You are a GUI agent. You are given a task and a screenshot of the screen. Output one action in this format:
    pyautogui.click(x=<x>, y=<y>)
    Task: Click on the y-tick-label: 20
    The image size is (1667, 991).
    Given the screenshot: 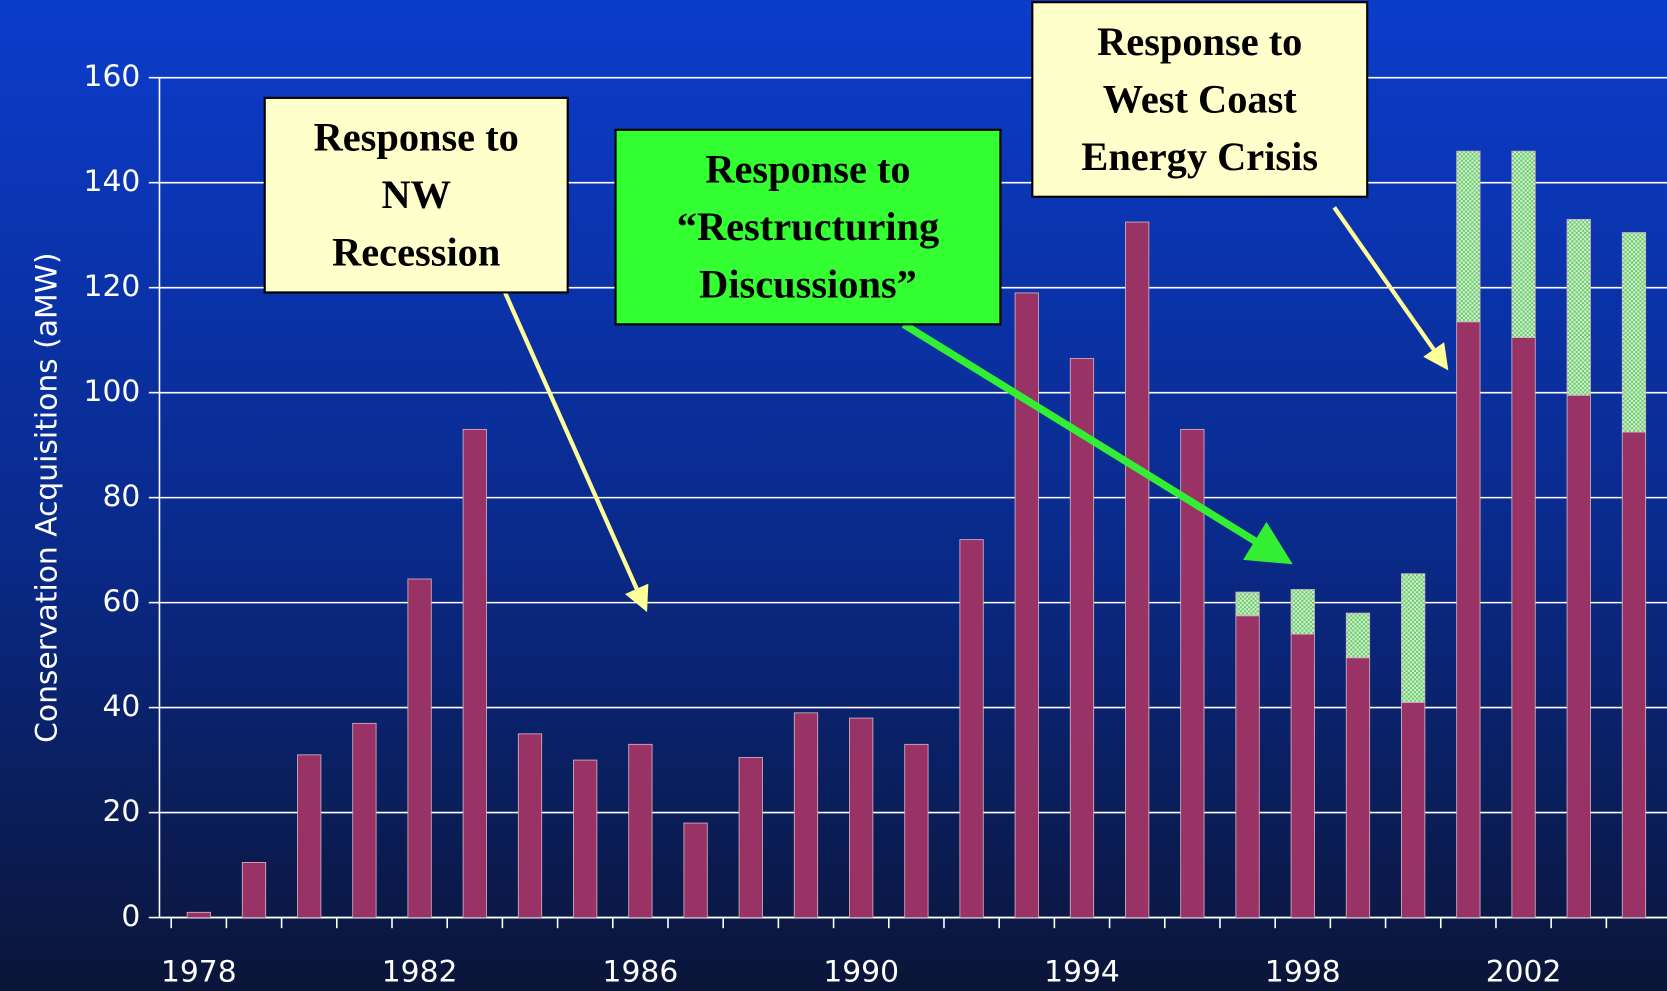 What is the action you would take?
    pyautogui.click(x=121, y=811)
    